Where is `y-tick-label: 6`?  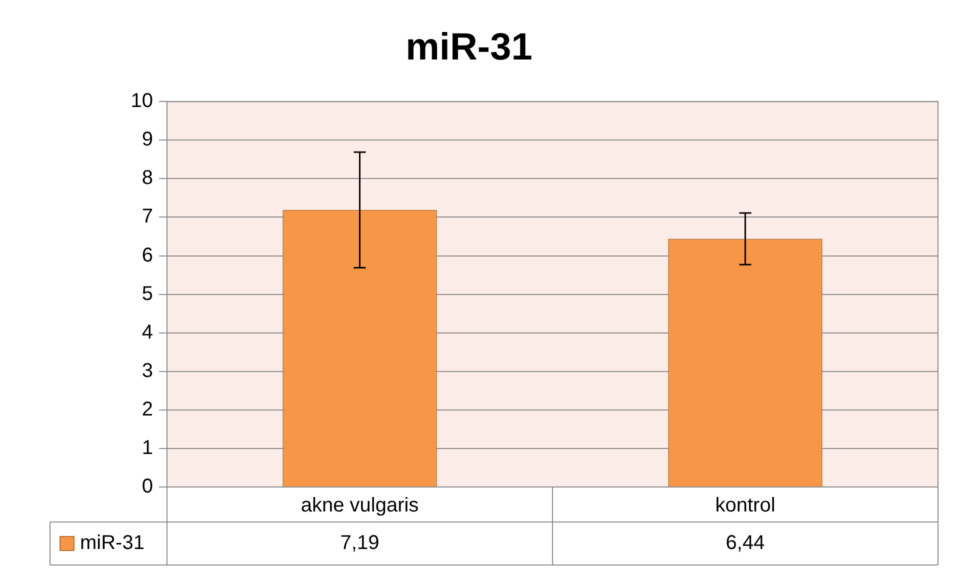 y-tick-label: 6 is located at coordinates (147, 255).